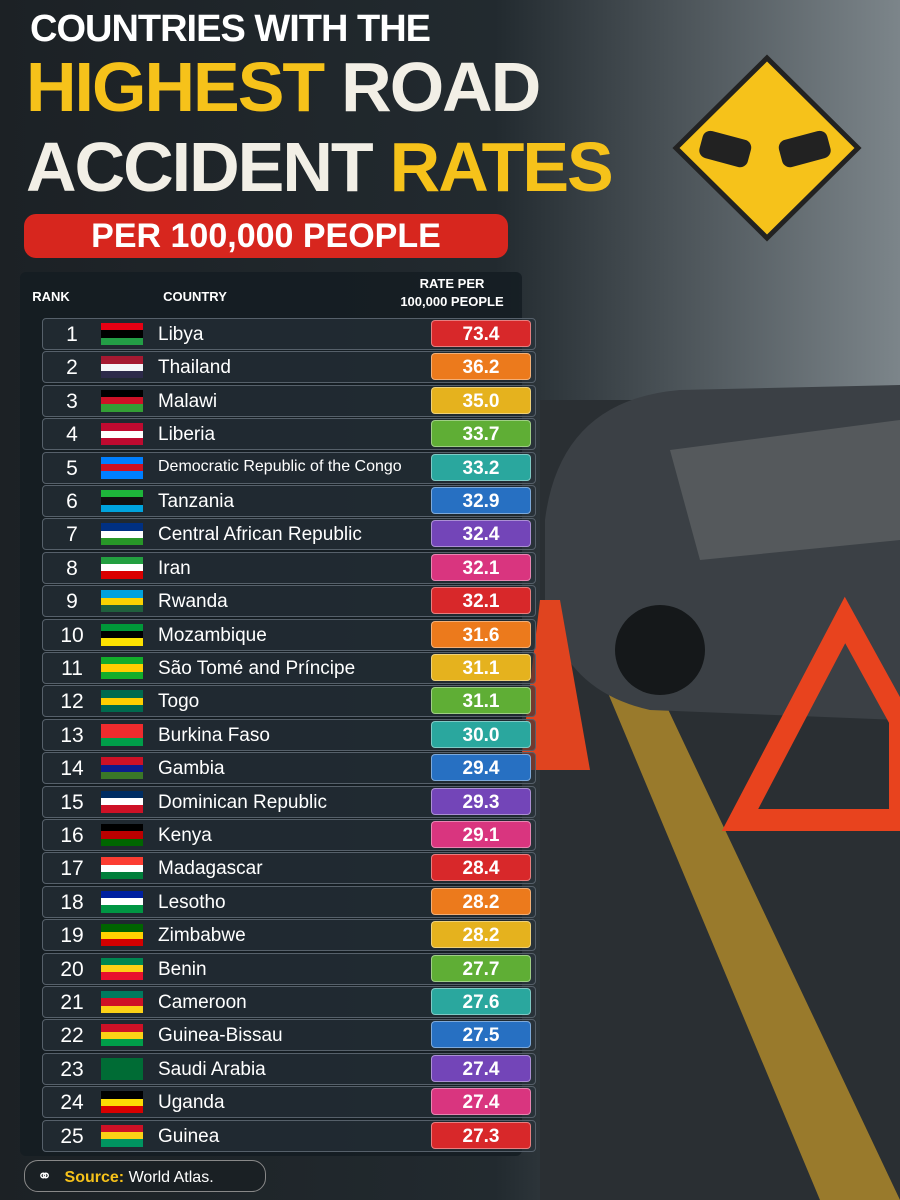 Image resolution: width=900 pixels, height=1200 pixels. I want to click on table-row: 14 Gambia 29.4, so click(289, 768).